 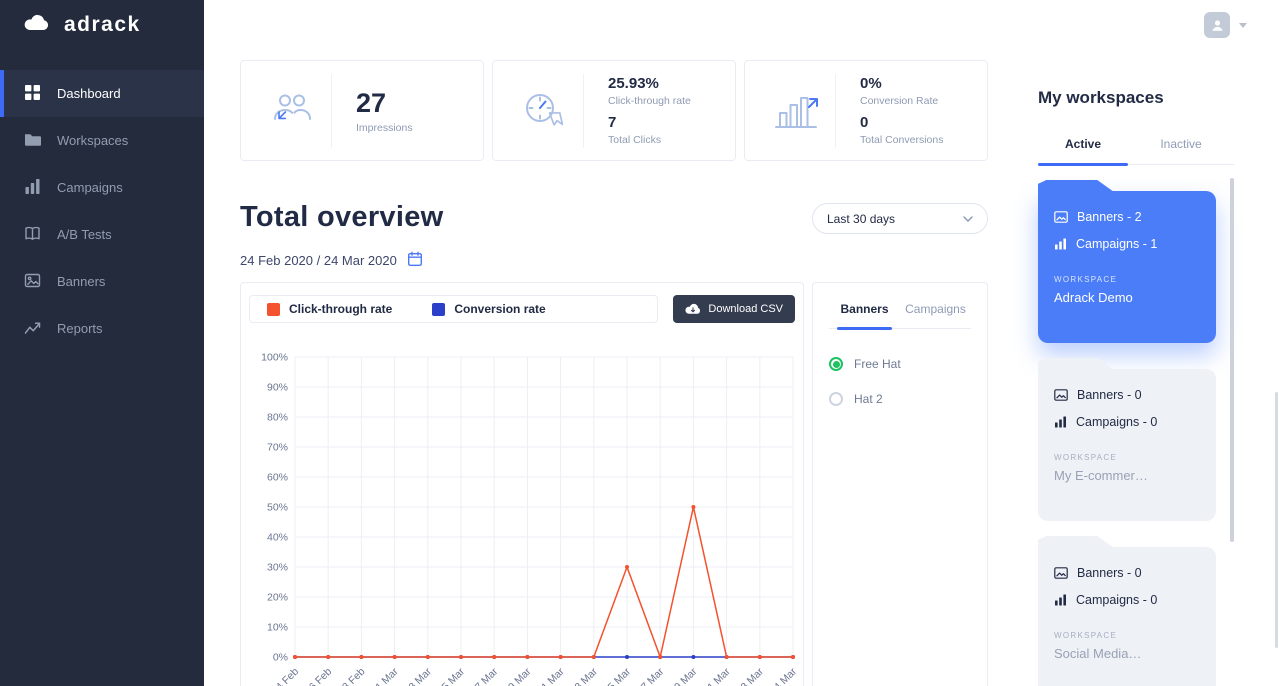 I want to click on stat-body: 27 Impressions, so click(x=372, y=110).